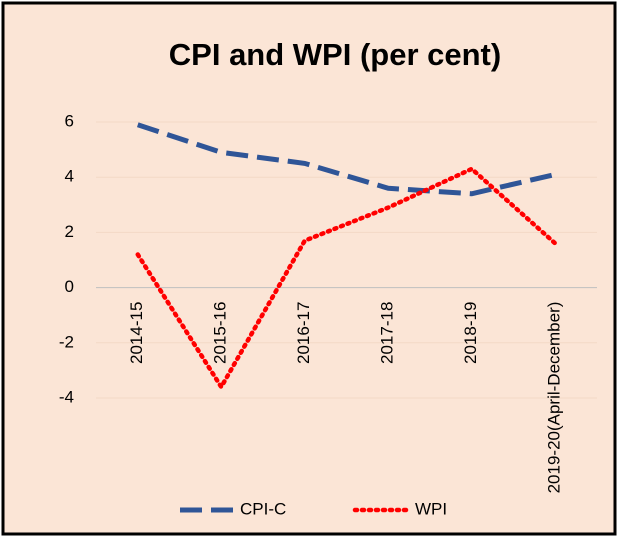 This screenshot has width=620, height=539. What do you see at coordinates (263, 508) in the screenshot?
I see `legend-label: CPI-C` at bounding box center [263, 508].